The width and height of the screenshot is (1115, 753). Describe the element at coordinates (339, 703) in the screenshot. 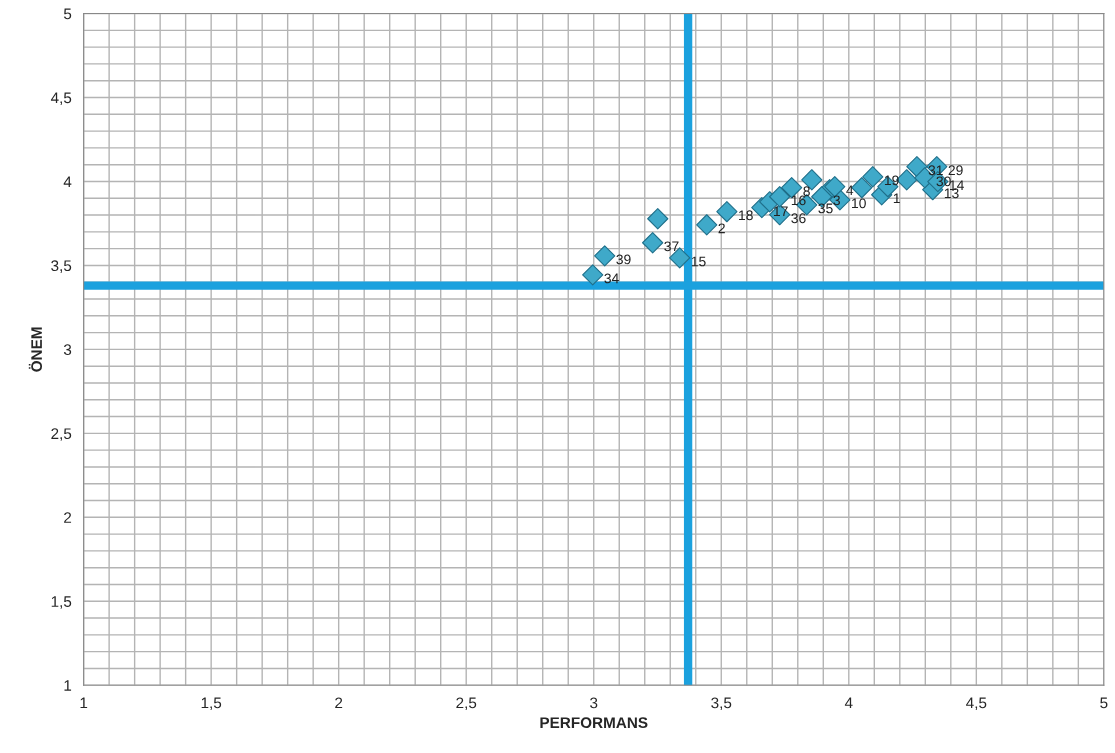

I see `x-tick-label: 2` at that location.